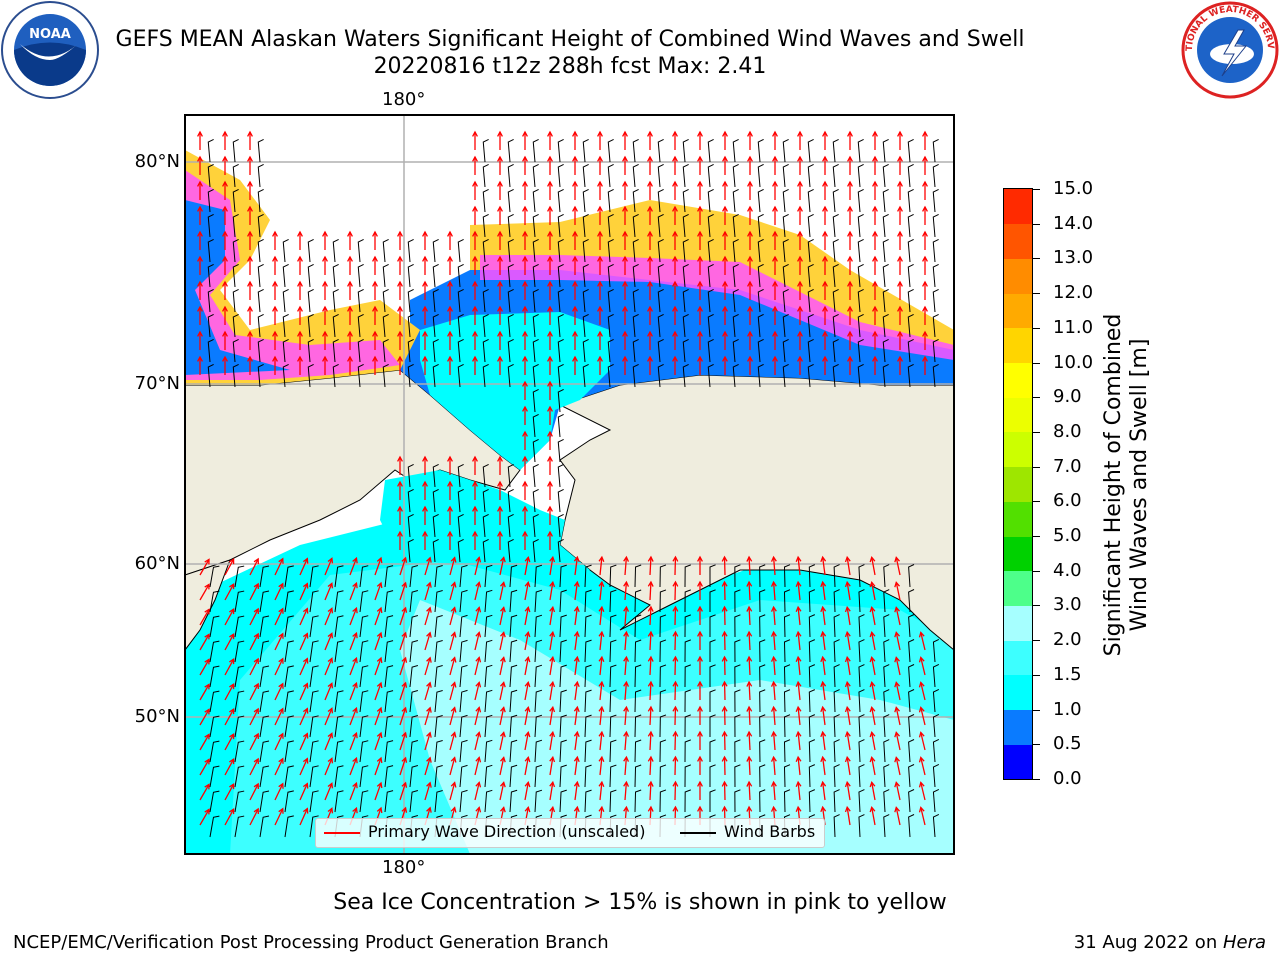  I want to click on bering-cyan, so click(485, 525).